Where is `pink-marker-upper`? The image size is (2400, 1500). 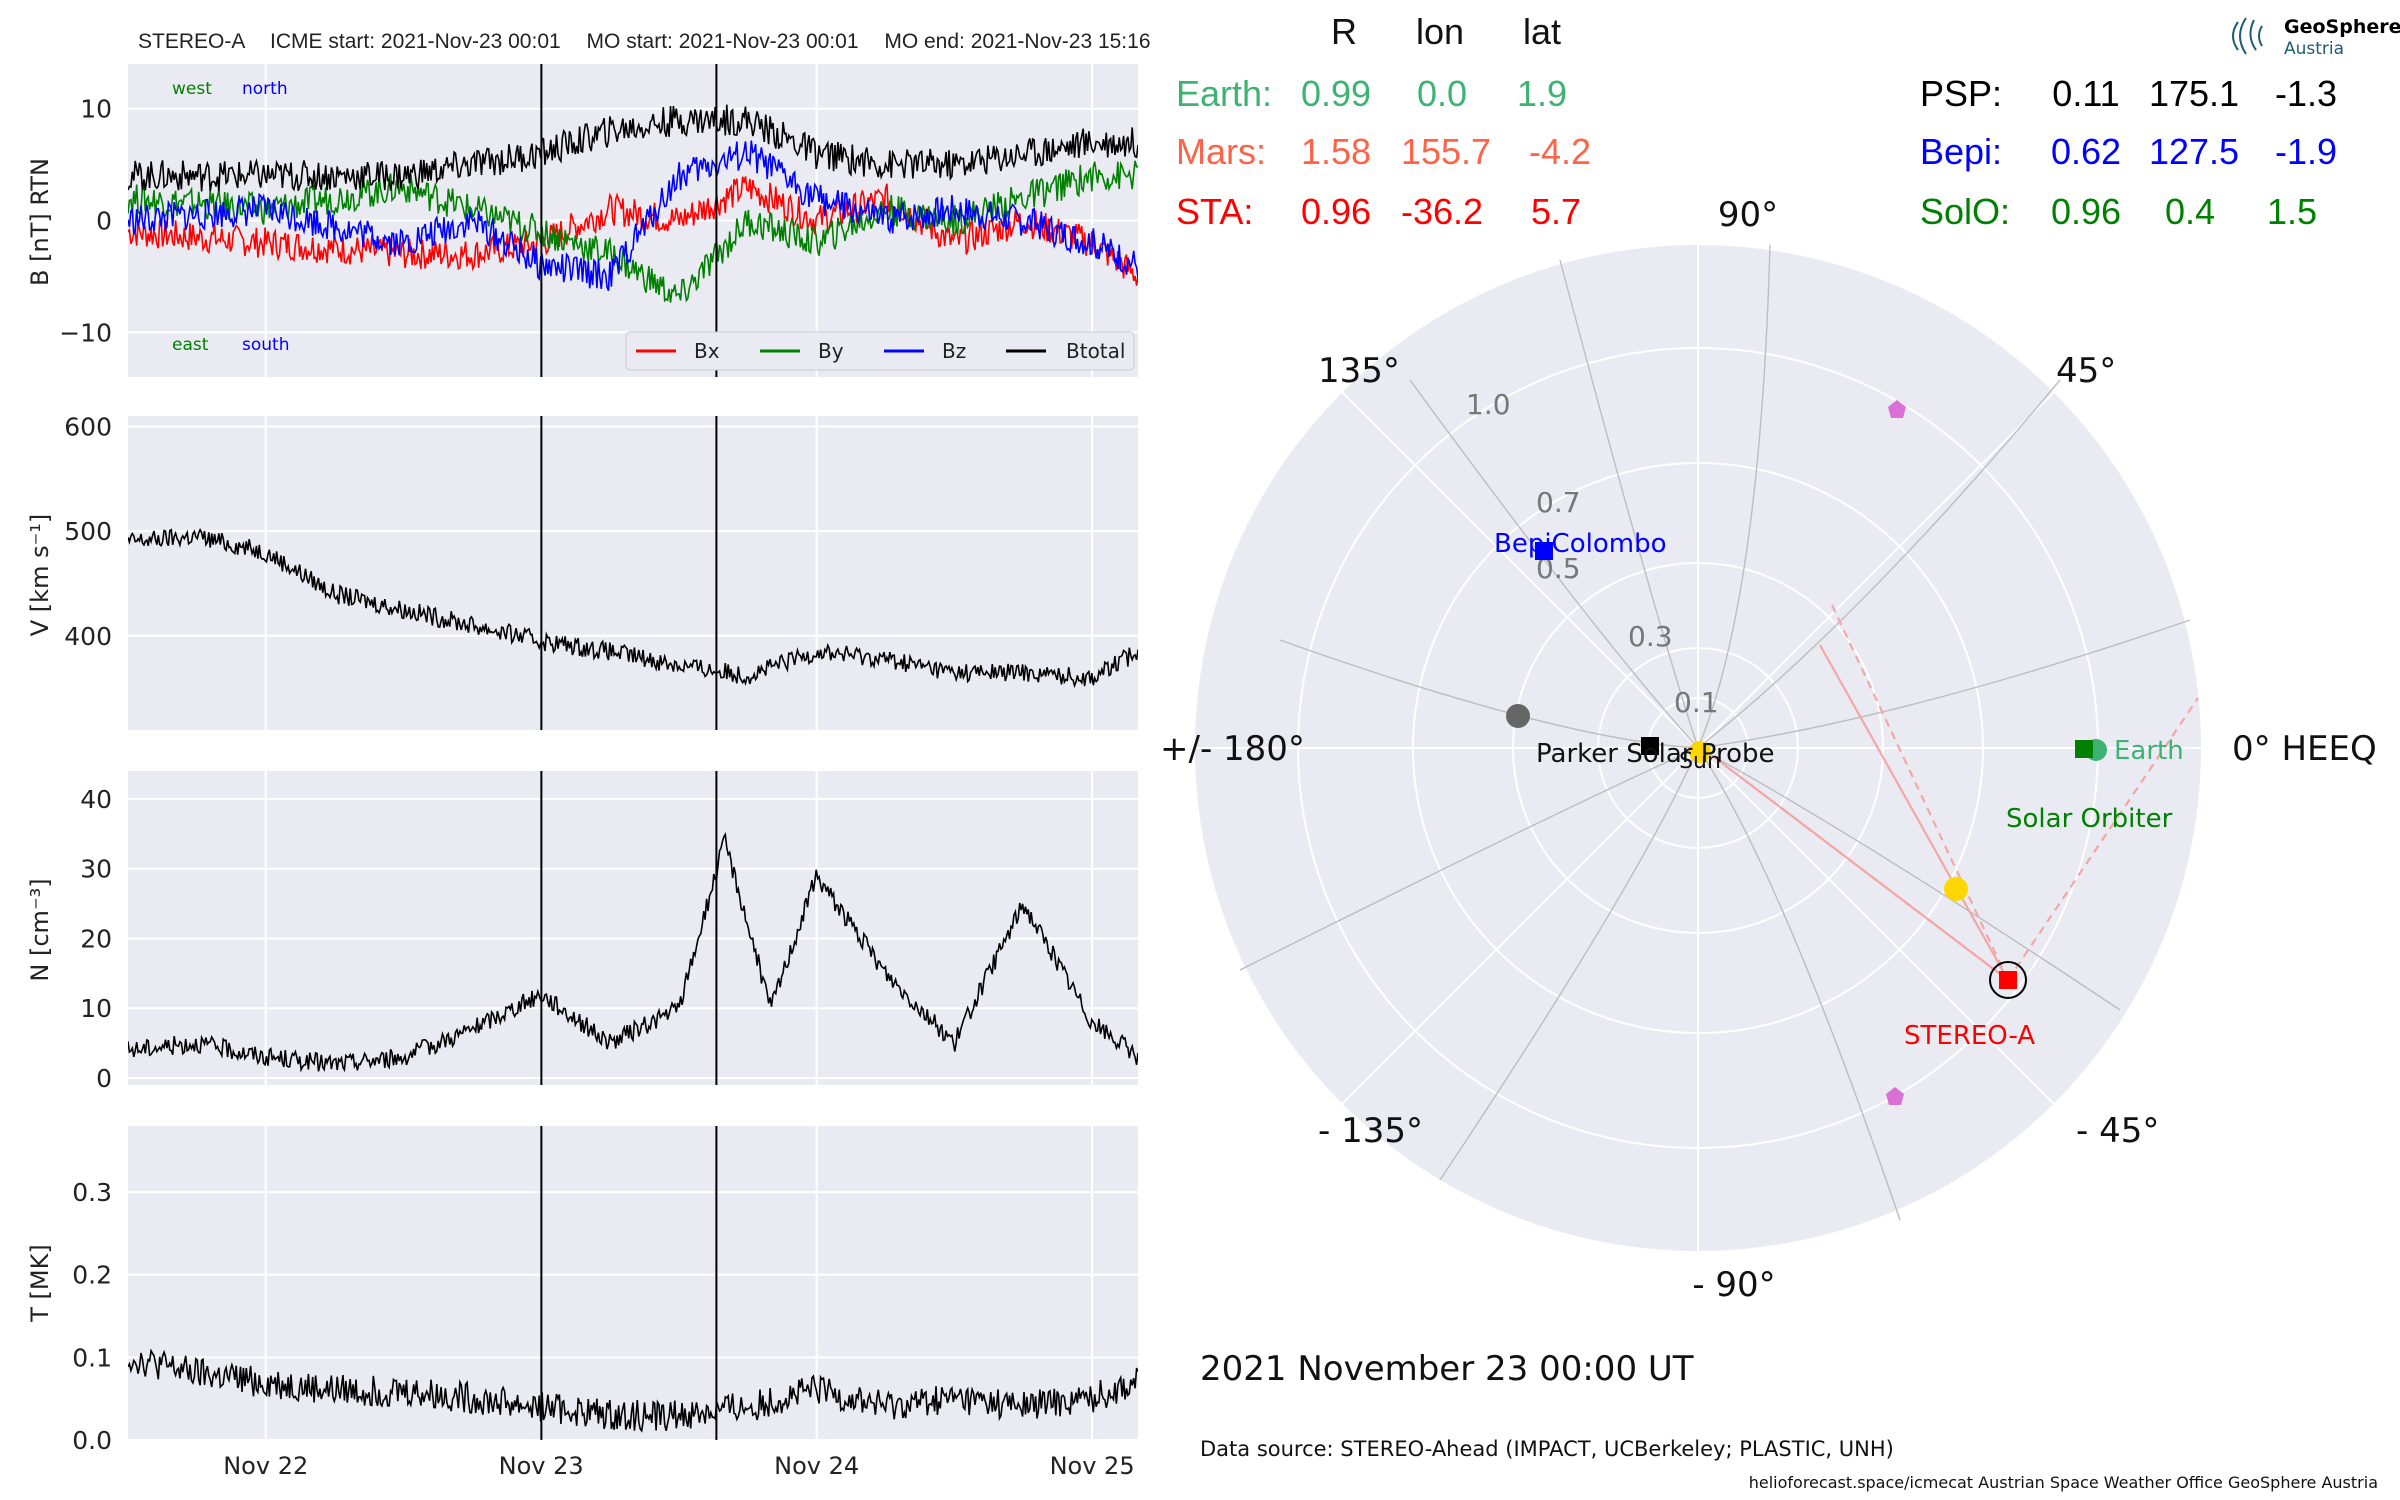 pink-marker-upper is located at coordinates (1897, 409).